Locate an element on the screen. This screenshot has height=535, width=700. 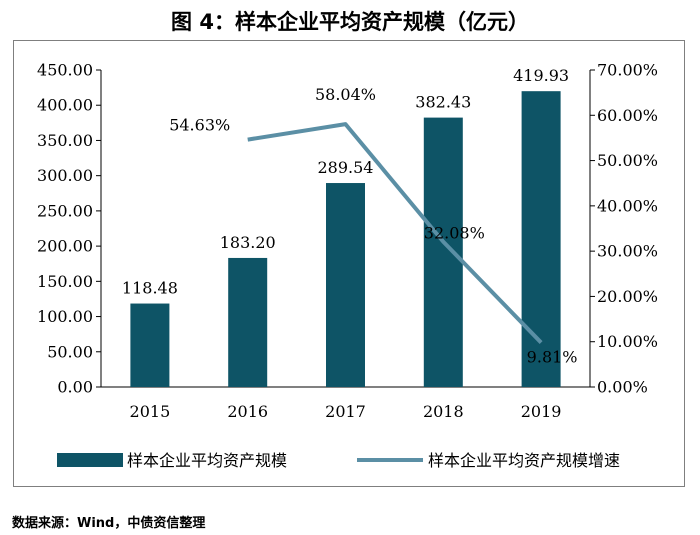
y-right-tick-label: 0.00% is located at coordinates (622, 387).